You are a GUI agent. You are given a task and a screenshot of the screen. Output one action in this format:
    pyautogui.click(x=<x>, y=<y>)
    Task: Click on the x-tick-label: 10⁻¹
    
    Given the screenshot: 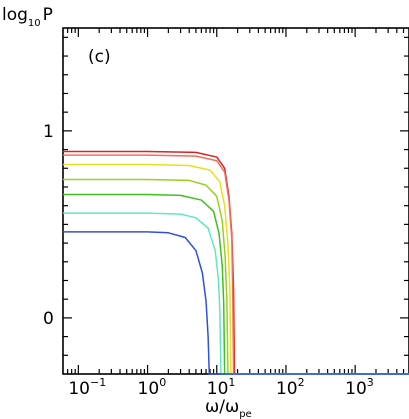 What is the action you would take?
    pyautogui.click(x=87, y=387)
    